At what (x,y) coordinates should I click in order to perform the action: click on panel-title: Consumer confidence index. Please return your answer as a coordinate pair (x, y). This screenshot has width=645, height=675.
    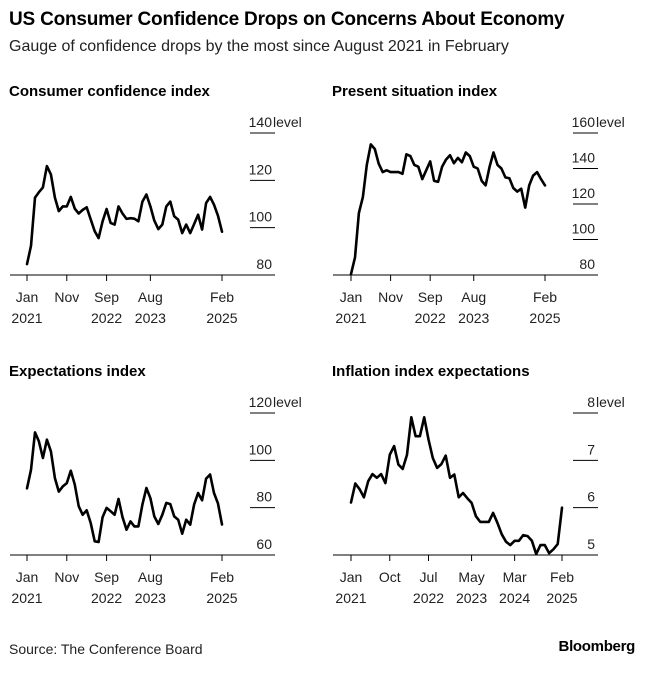
    Looking at the image, I should click on (110, 91).